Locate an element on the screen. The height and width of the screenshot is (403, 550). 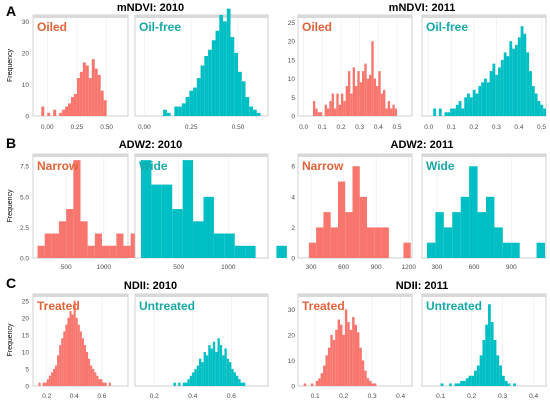
y-tick-label: 30 is located at coordinates (26, 22).